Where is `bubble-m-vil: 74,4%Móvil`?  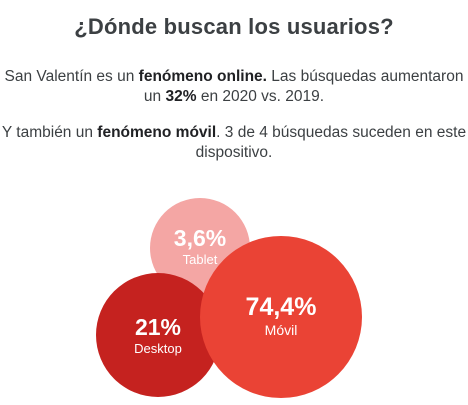 bubble-m-vil: 74,4%Móvil is located at coordinates (281, 317).